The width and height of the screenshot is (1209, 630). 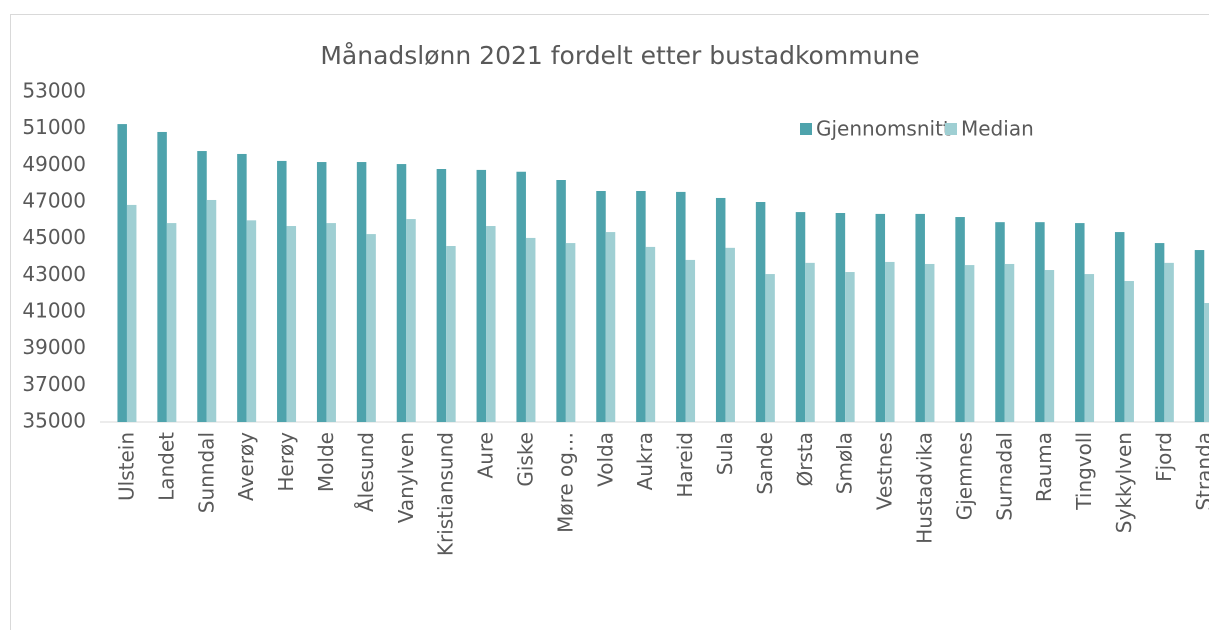 What do you see at coordinates (206, 472) in the screenshot?
I see `x-tick-label: Sunndal` at bounding box center [206, 472].